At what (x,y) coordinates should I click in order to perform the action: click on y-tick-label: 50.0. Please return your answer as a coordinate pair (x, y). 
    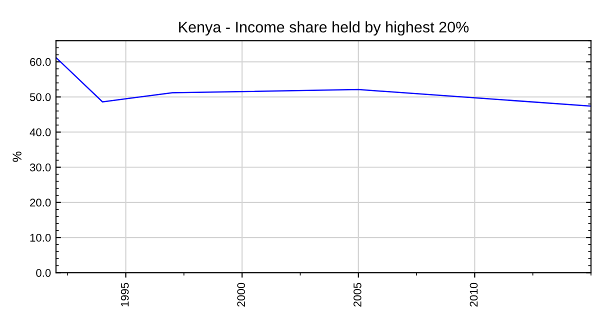
    Looking at the image, I should click on (40, 97).